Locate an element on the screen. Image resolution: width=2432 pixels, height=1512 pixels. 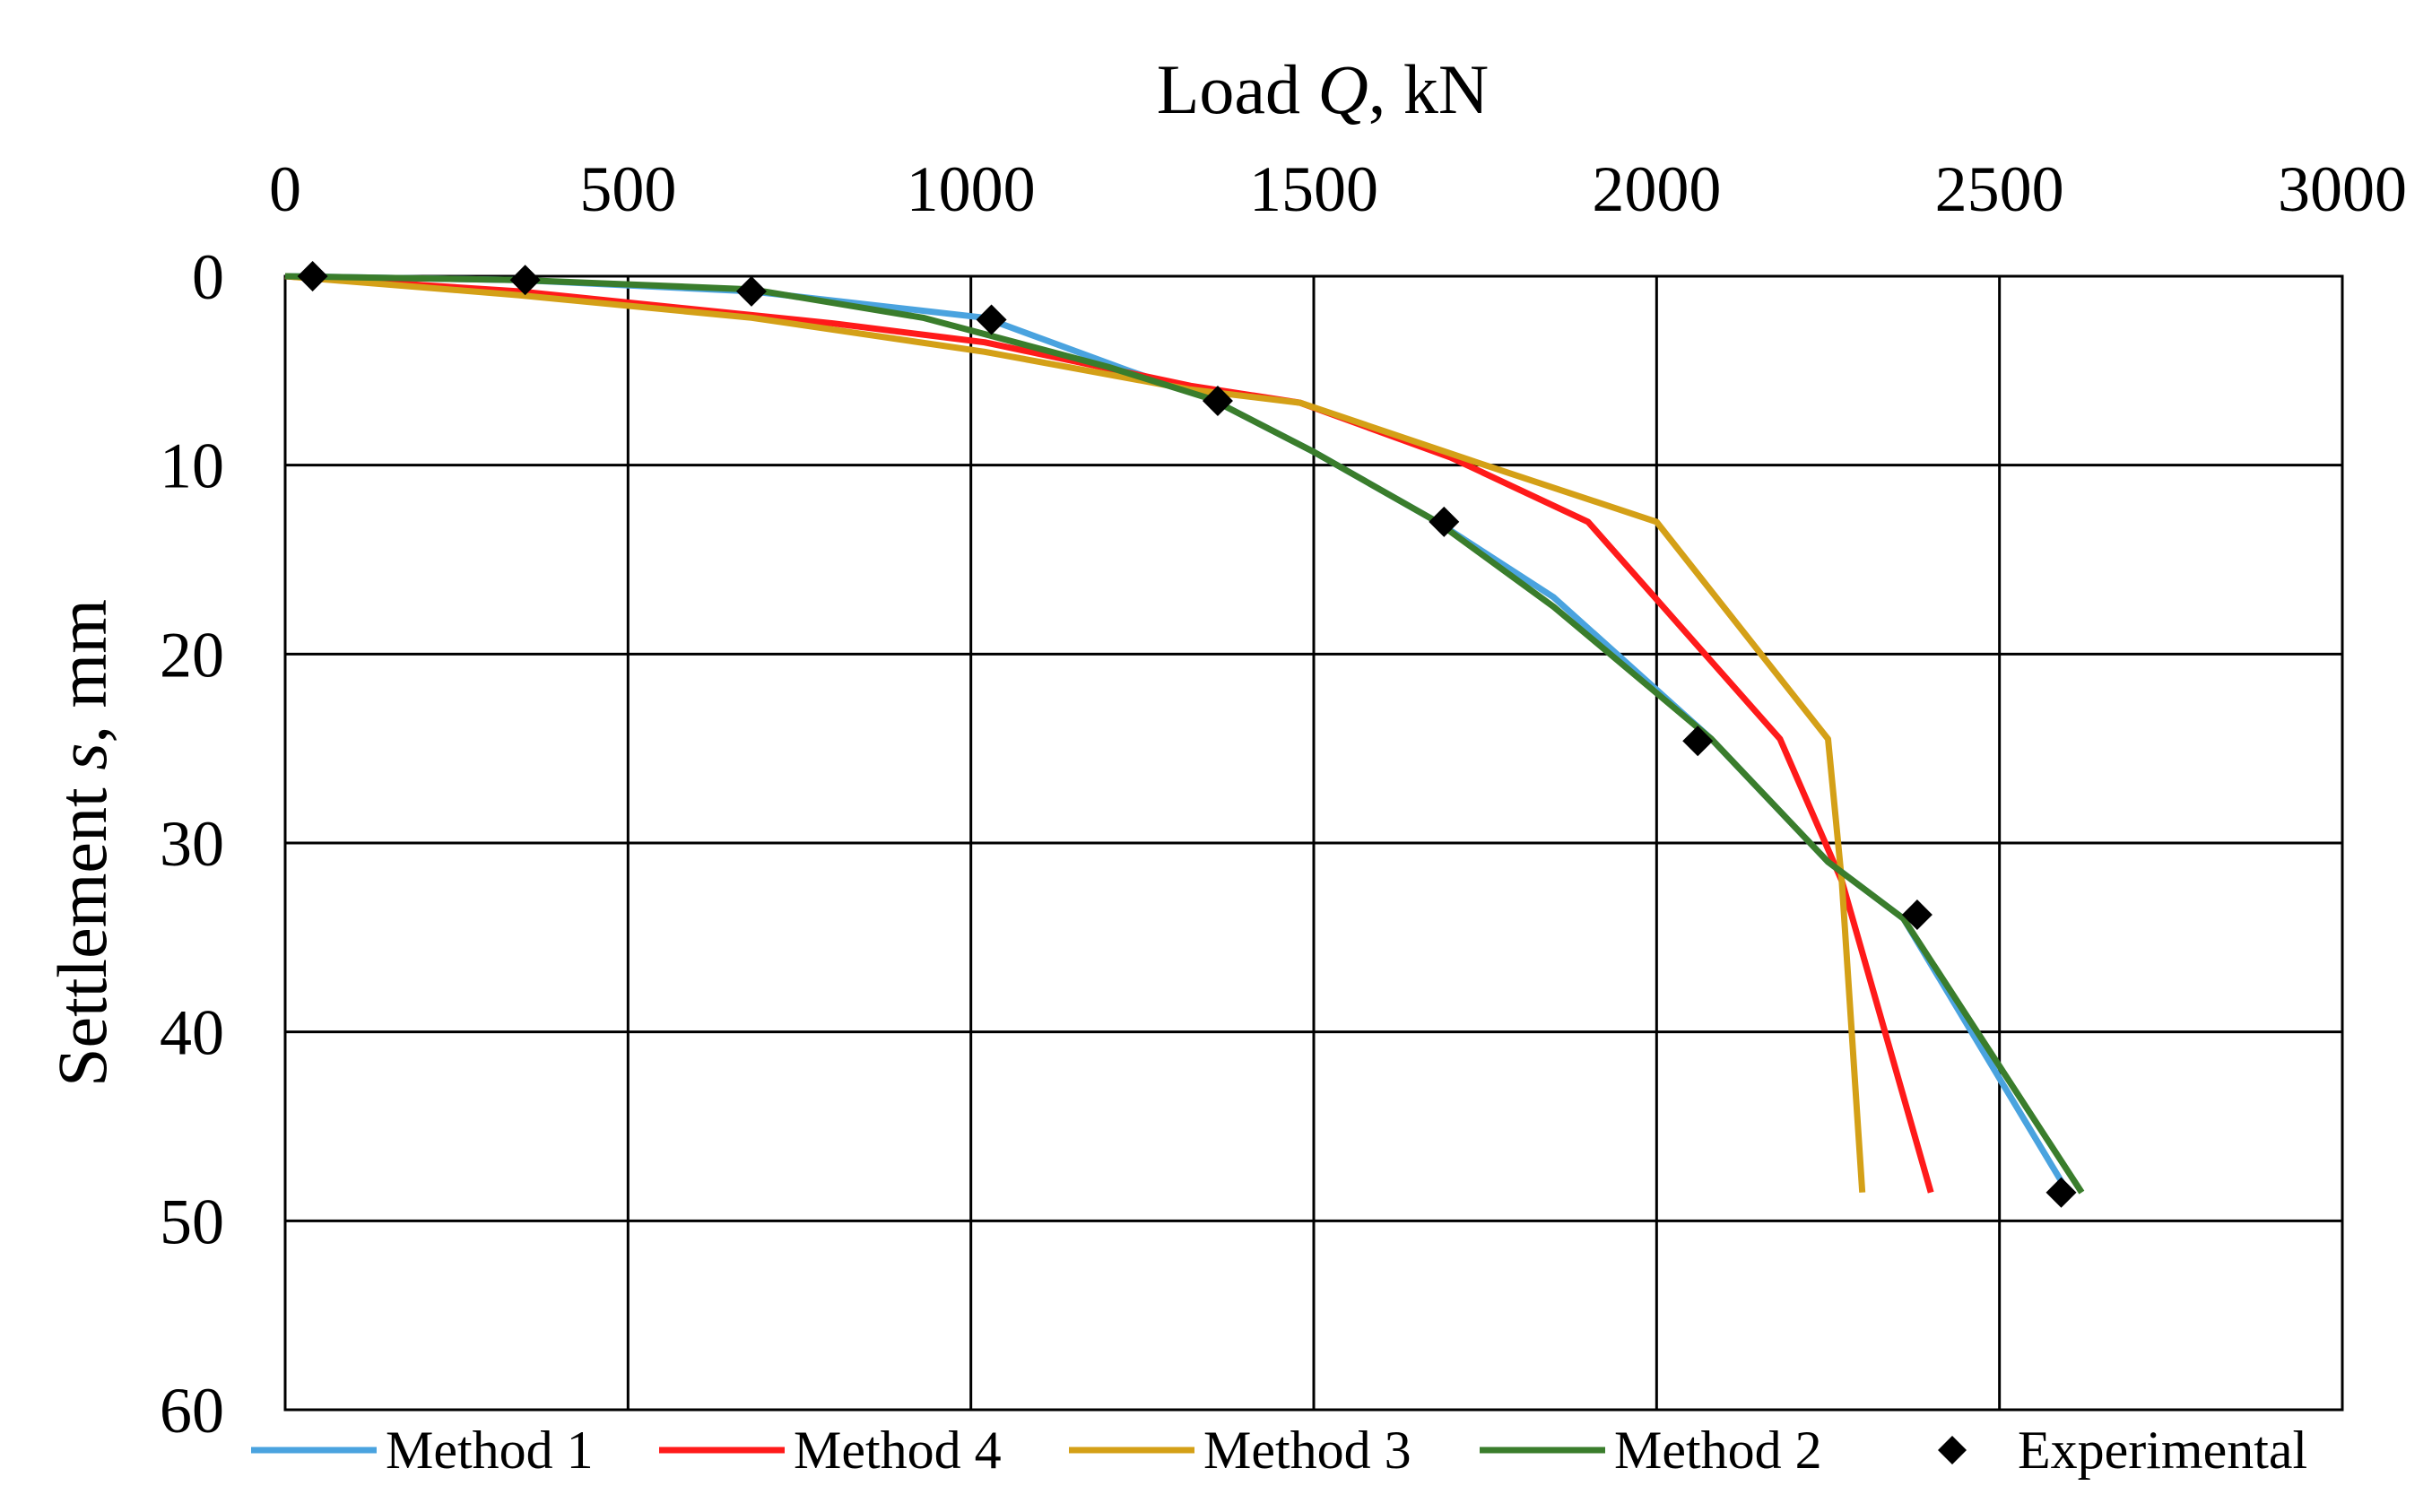
x-tick-label: 2000 is located at coordinates (1656, 189).